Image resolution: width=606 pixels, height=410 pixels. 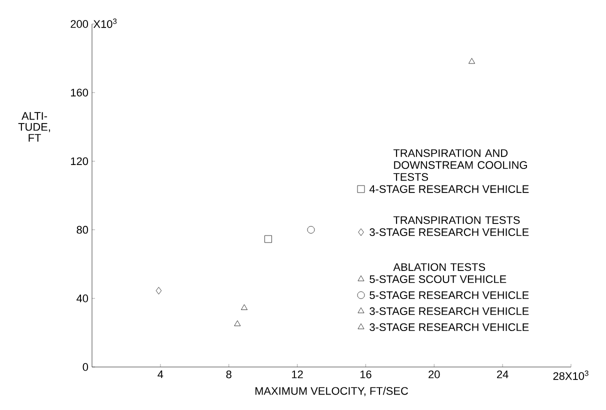 What do you see at coordinates (460, 165) in the screenshot?
I see `annotation: TRANSPIRATION AND DOWNSTREAM COOLING TESTS` at bounding box center [460, 165].